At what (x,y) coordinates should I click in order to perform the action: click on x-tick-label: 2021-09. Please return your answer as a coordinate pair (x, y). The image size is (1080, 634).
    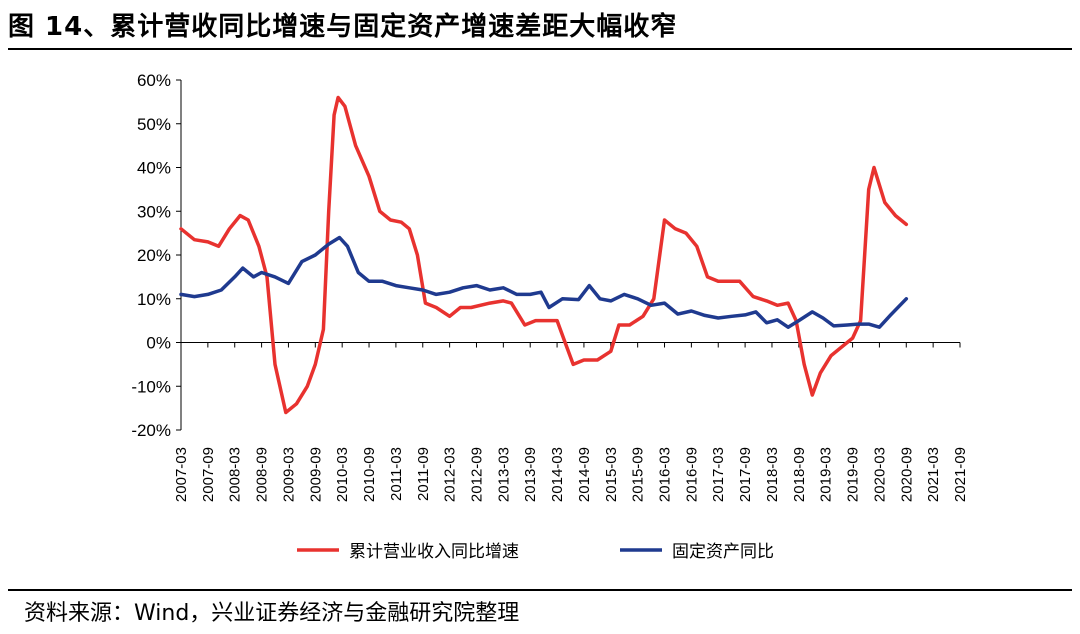
    Looking at the image, I should click on (960, 474).